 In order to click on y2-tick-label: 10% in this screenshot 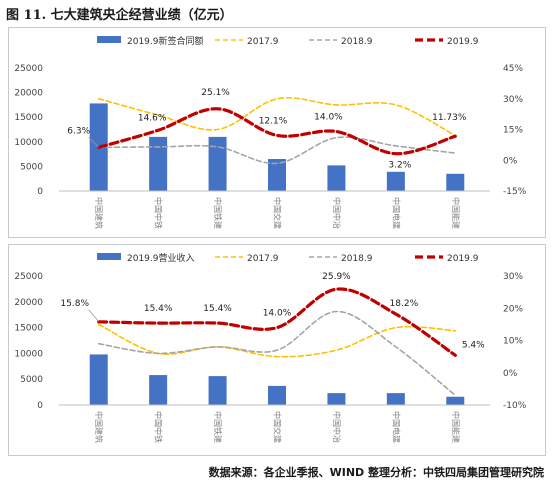, I will do `click(513, 342)`.